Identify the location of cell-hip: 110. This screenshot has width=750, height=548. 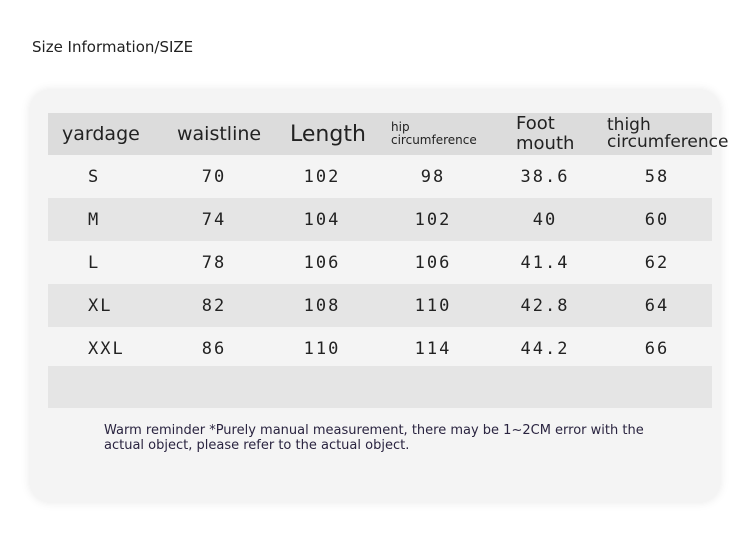
(433, 305).